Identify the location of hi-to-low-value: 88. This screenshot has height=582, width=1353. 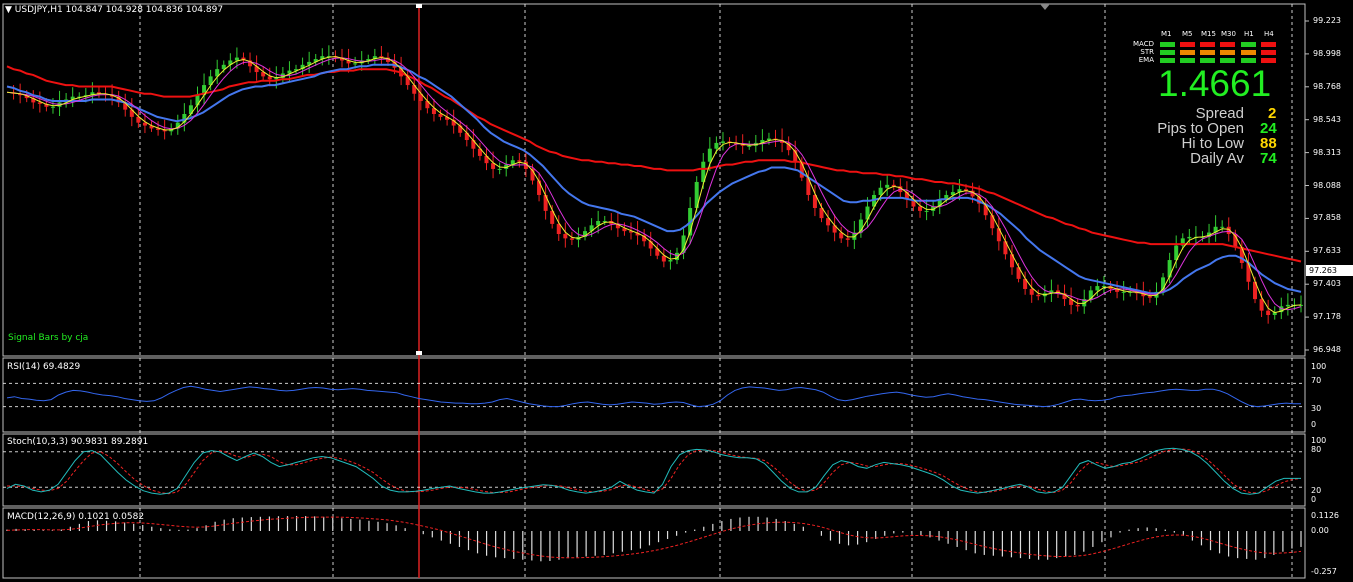
(1268, 143).